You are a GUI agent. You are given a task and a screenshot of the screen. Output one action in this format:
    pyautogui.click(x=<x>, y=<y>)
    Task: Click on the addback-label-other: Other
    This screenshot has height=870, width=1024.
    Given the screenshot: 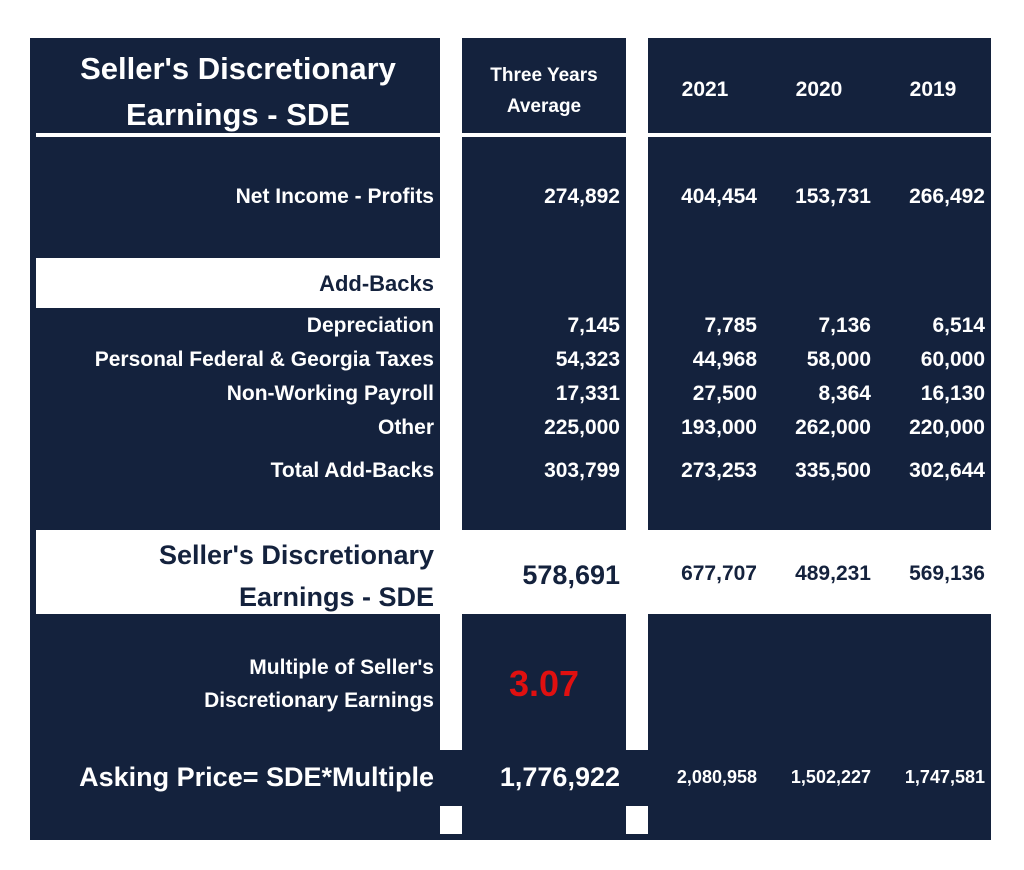 What is the action you would take?
    pyautogui.click(x=405, y=427)
    